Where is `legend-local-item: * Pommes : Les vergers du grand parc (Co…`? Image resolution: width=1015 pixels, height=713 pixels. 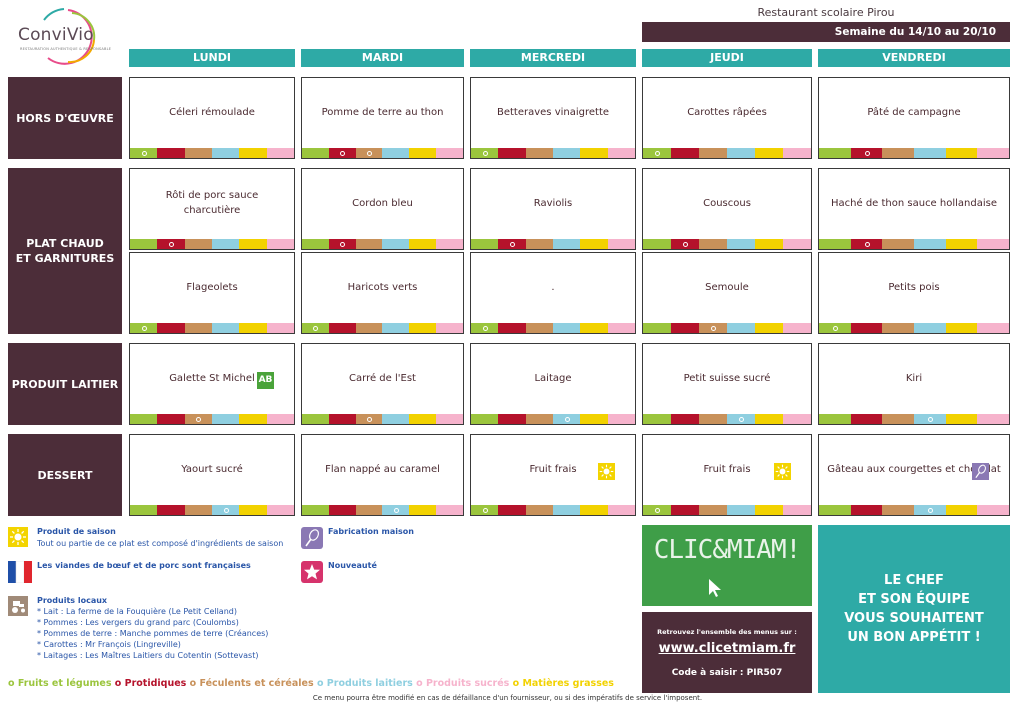
legend-local-item: * Pommes : Les vergers du grand parc (Co… is located at coordinates (138, 622).